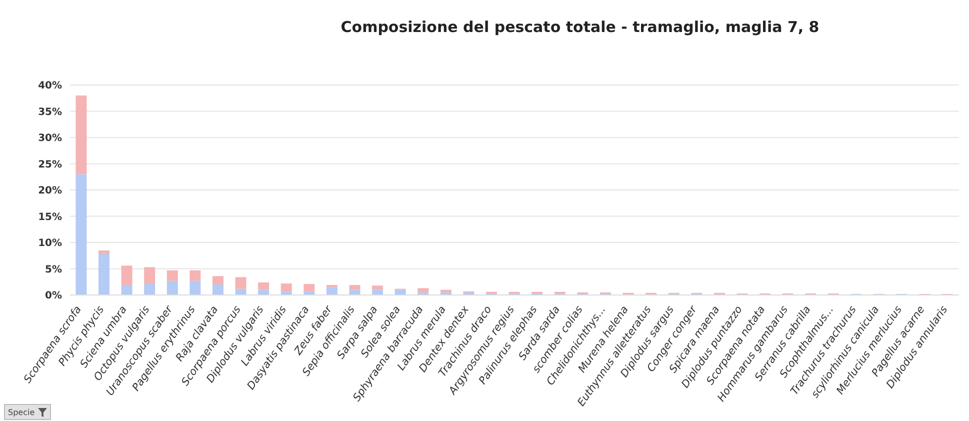 The width and height of the screenshot is (969, 421). What do you see at coordinates (50, 191) in the screenshot?
I see `y-tick-label: 20%` at bounding box center [50, 191].